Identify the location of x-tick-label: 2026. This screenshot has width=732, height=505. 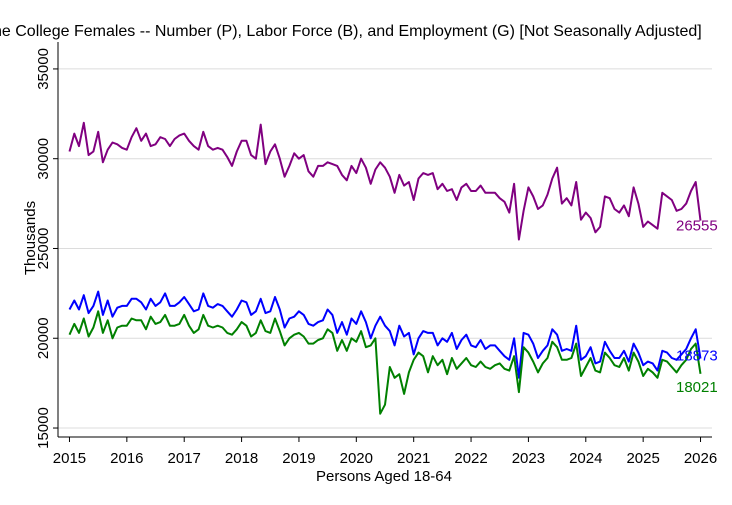
(700, 458).